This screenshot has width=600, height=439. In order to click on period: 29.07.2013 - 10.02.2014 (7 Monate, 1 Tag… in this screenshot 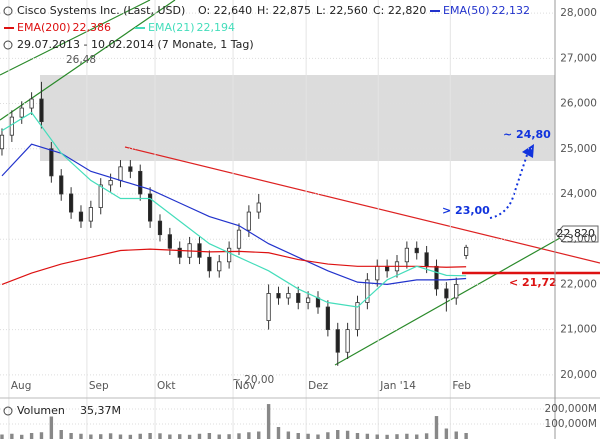, I will do `click(135, 44)`.